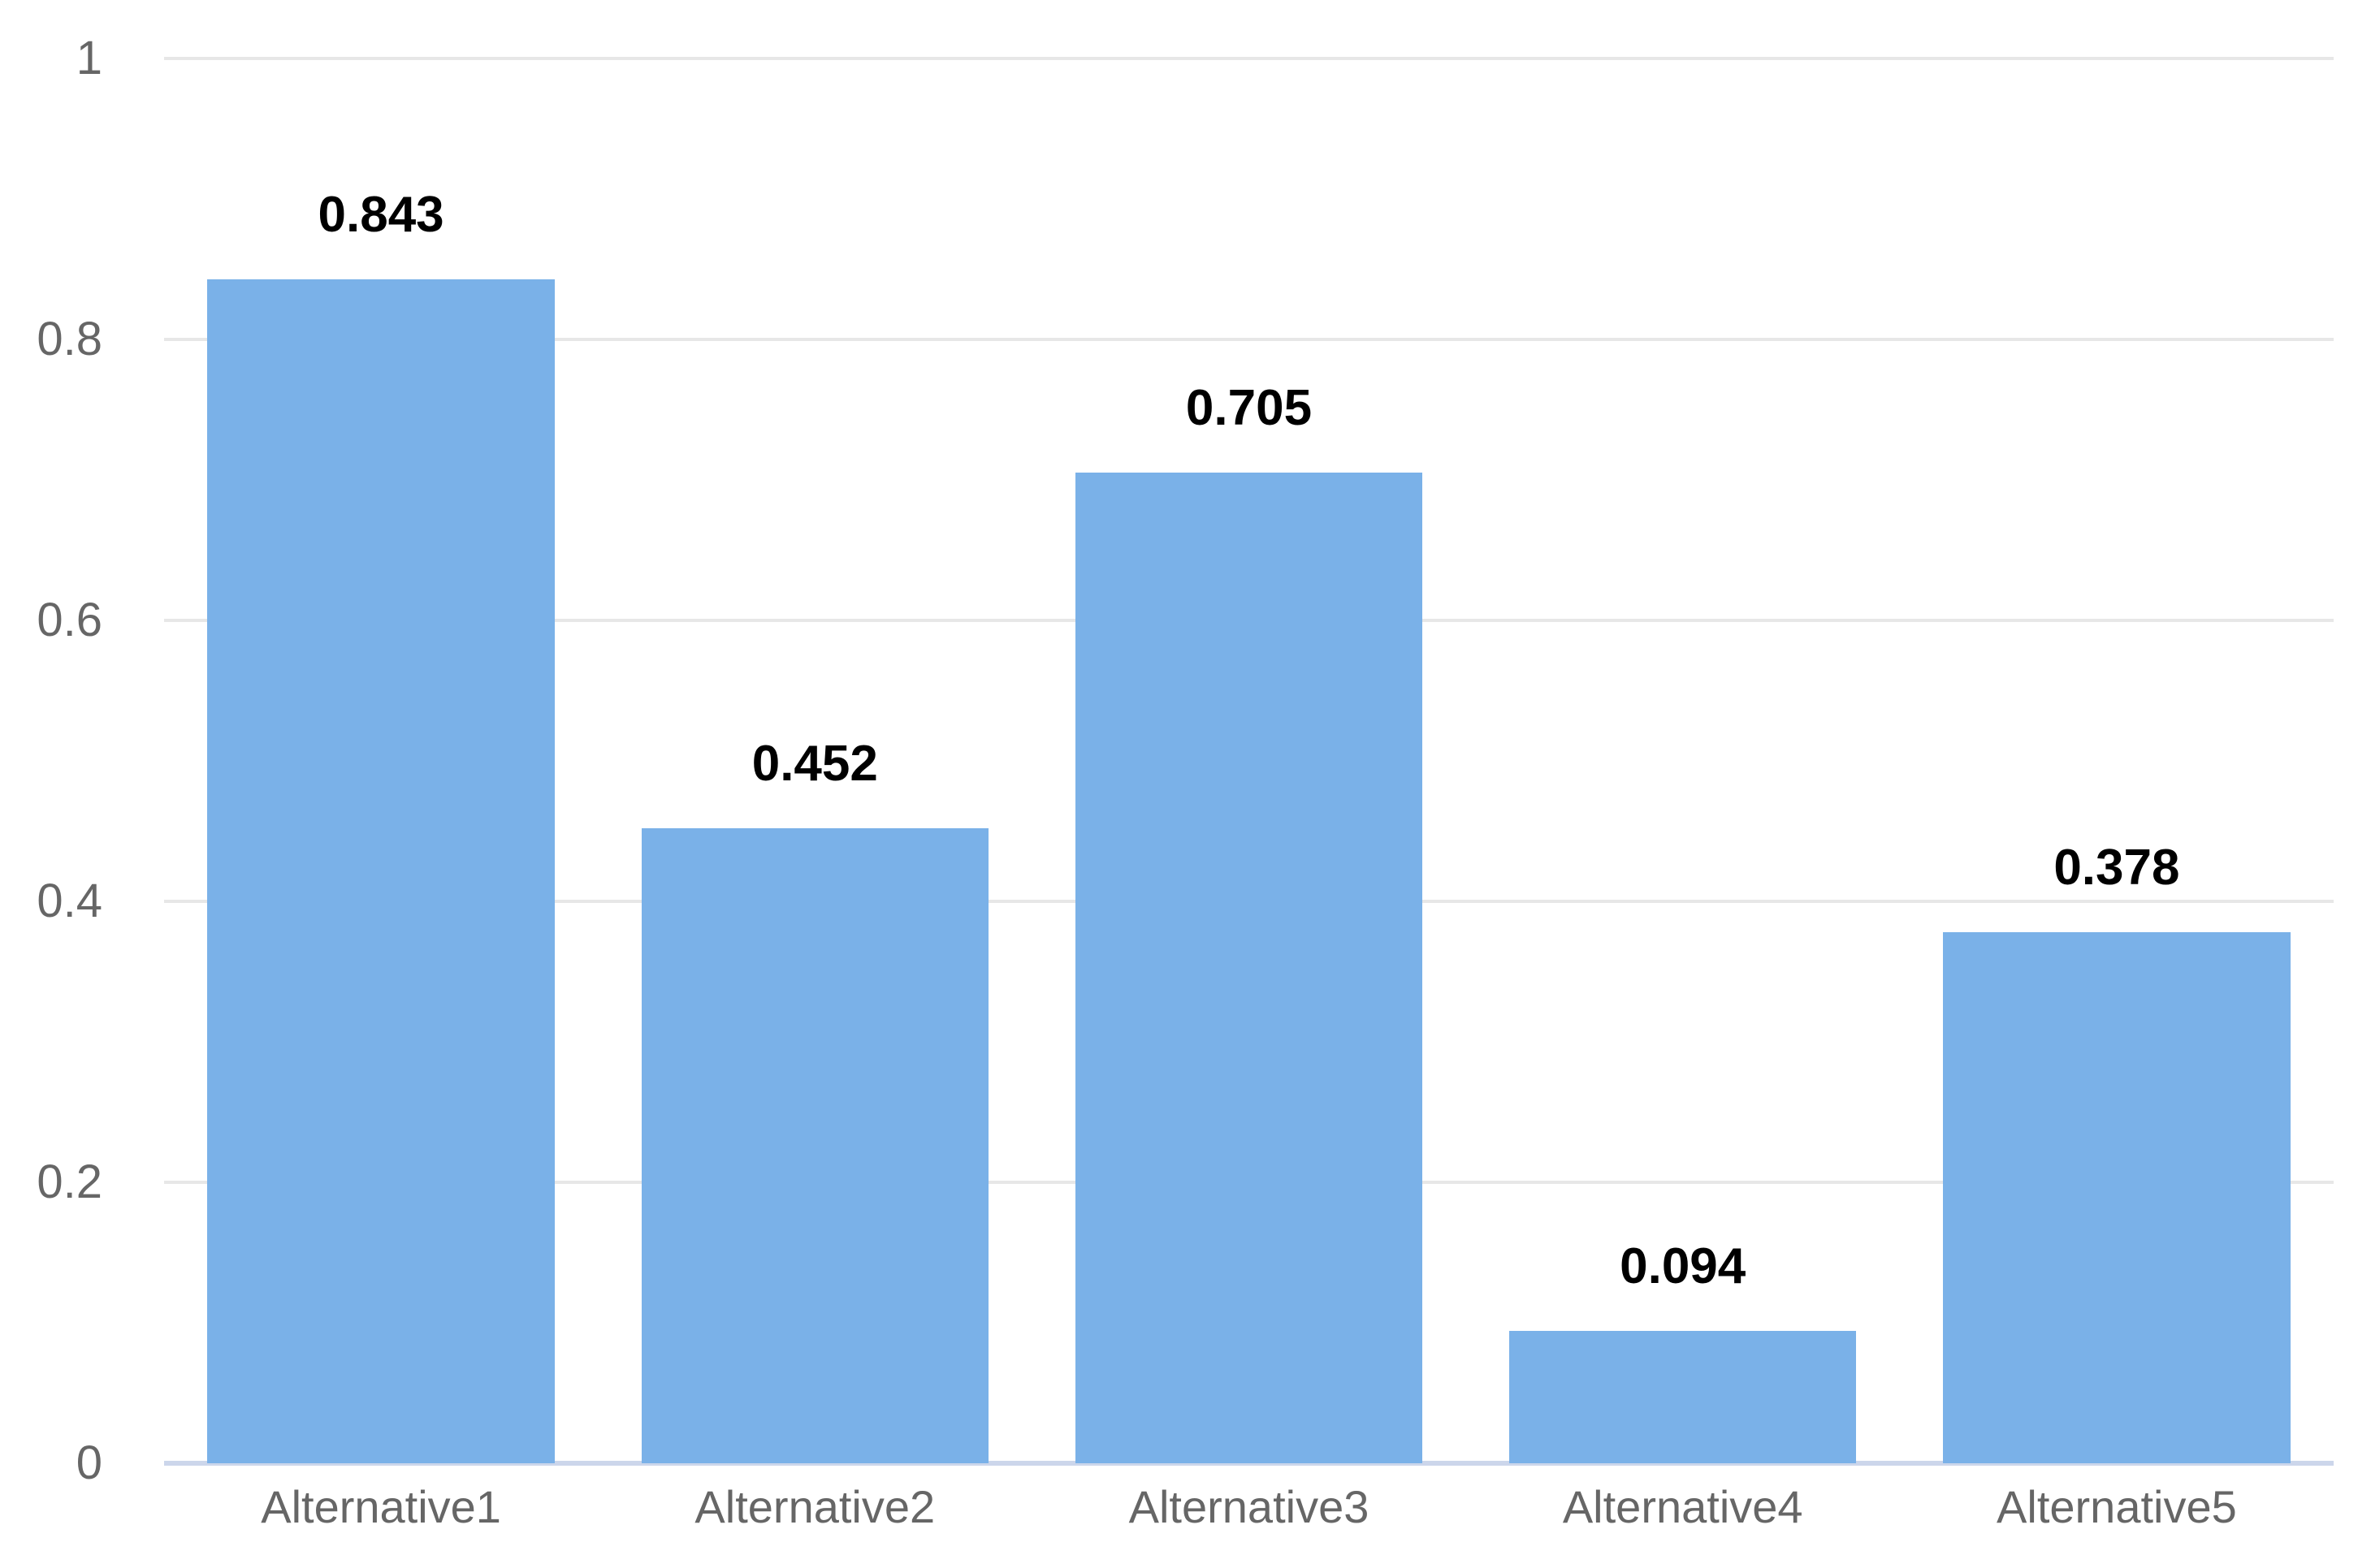 Image resolution: width=2371 pixels, height=1568 pixels. Describe the element at coordinates (1249, 408) in the screenshot. I see `bar-value-label: 0.705` at that location.